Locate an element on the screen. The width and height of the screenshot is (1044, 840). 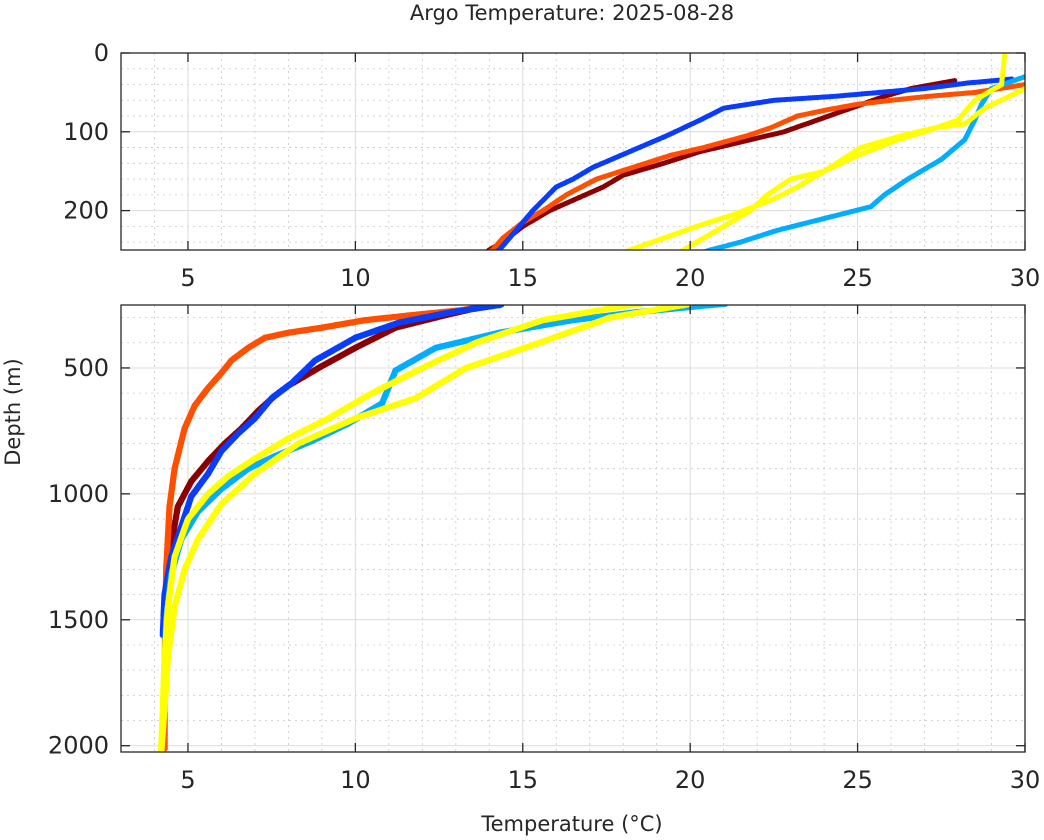
y-tick-label: 2000 is located at coordinates (78, 746).